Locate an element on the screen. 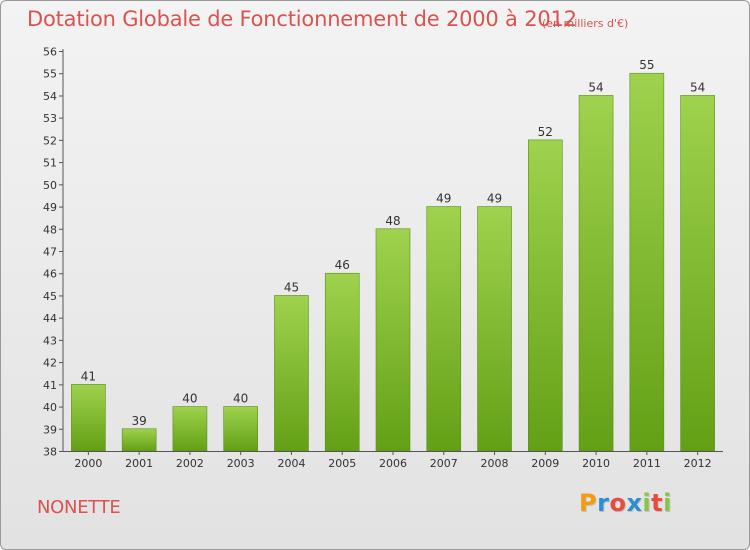 Image resolution: width=750 pixels, height=550 pixels. y-tick-label: 53 is located at coordinates (50, 118).